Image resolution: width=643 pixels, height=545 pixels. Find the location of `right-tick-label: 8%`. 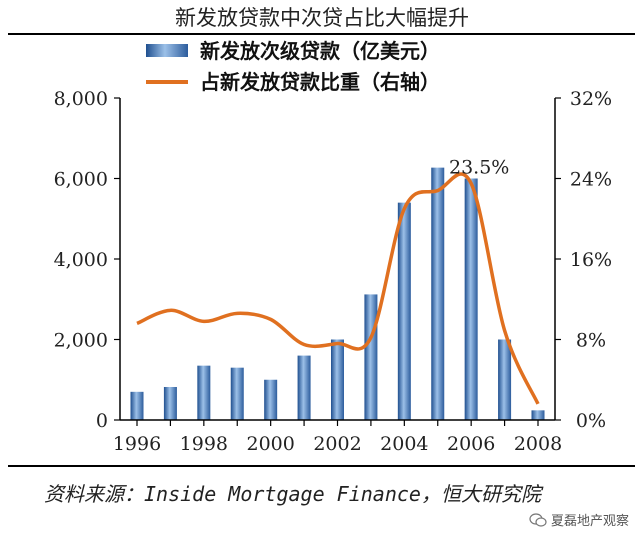

right-tick-label: 8% is located at coordinates (591, 341).